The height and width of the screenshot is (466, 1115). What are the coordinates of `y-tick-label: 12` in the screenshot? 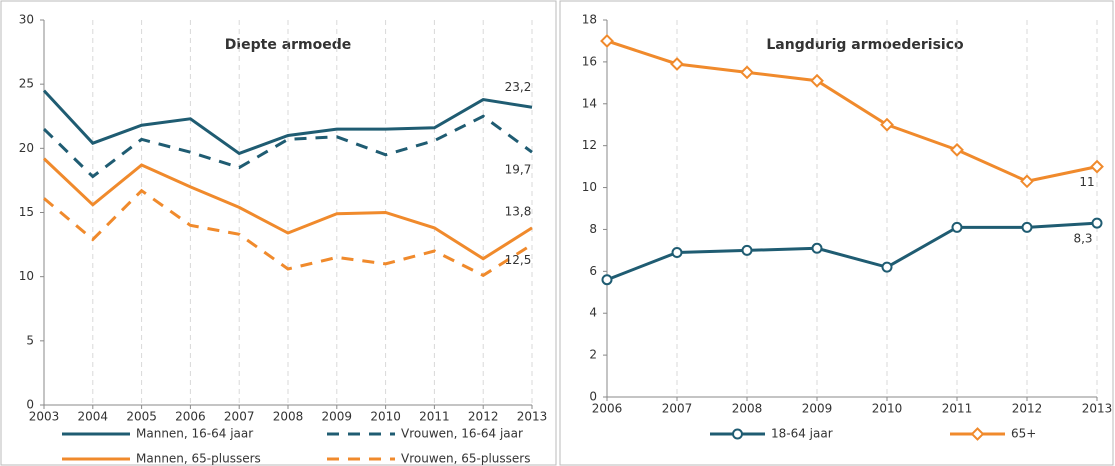 It's located at (589, 145).